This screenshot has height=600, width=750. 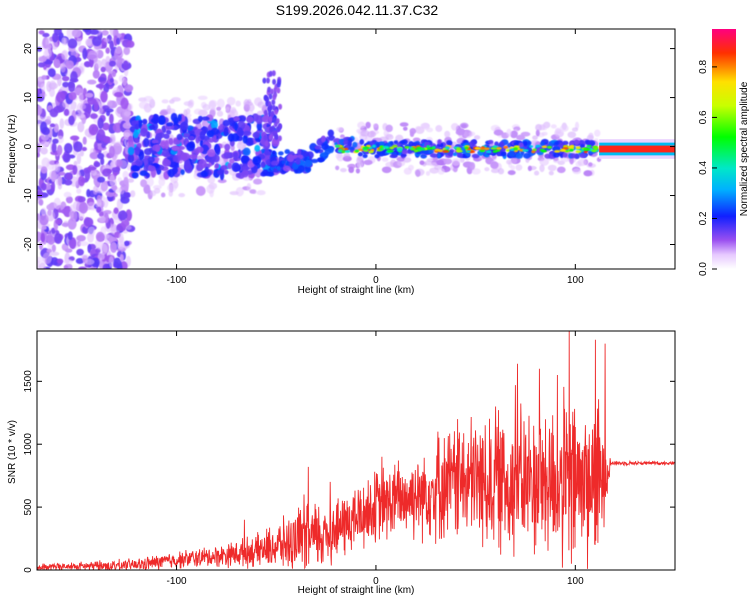 I want to click on figure-title: S199.2026.042.11.37.C32, so click(x=357, y=10).